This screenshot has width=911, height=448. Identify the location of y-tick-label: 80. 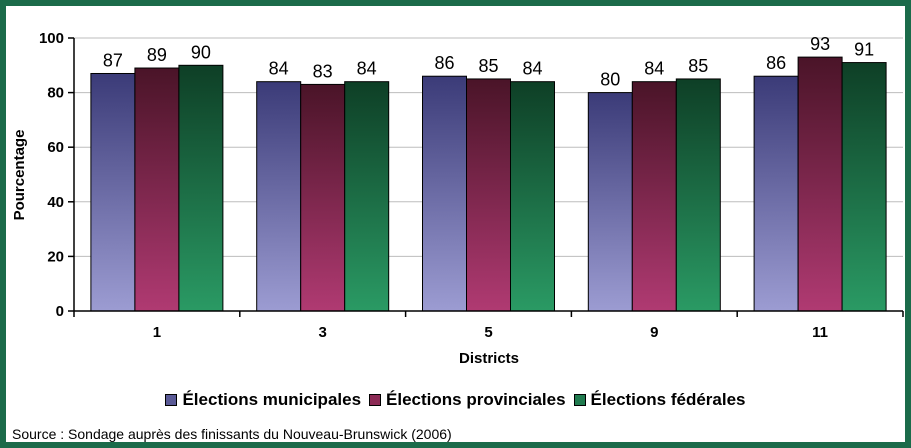
(55, 93).